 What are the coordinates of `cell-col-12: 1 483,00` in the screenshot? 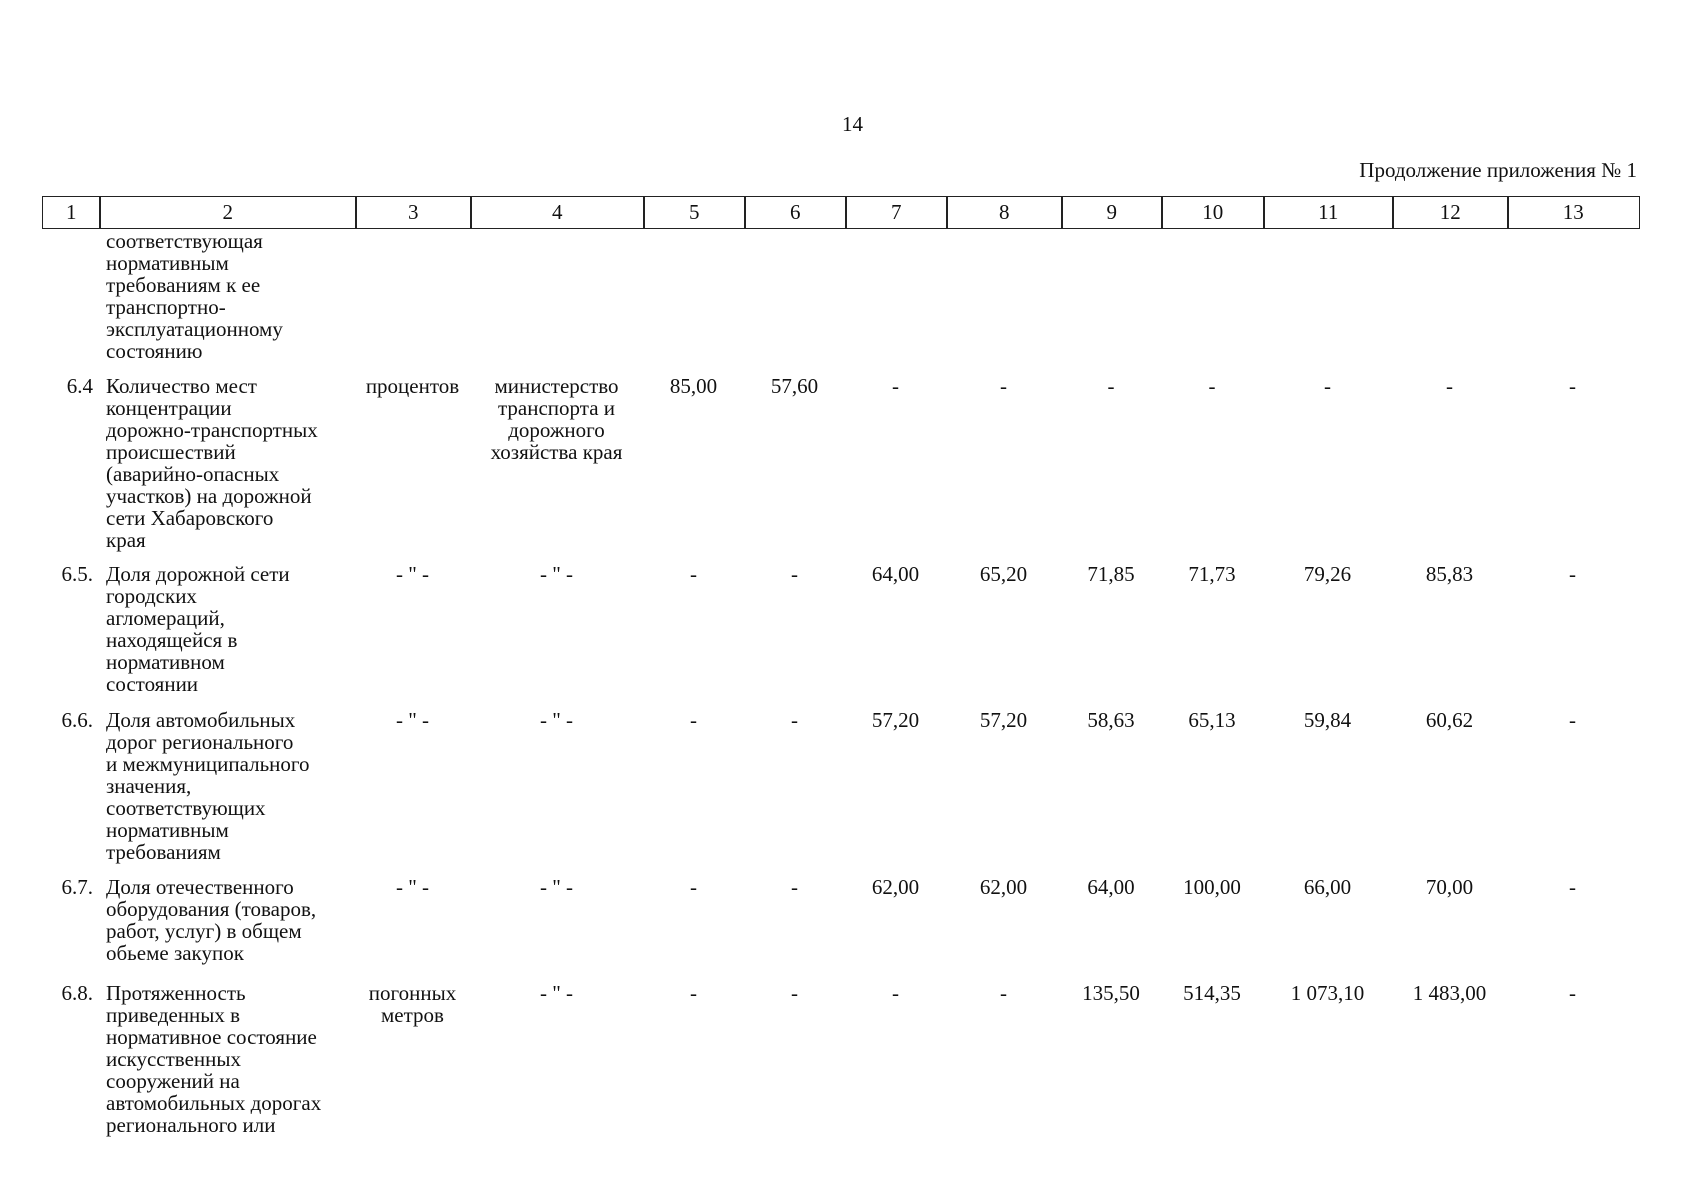 It's located at (1449, 993).